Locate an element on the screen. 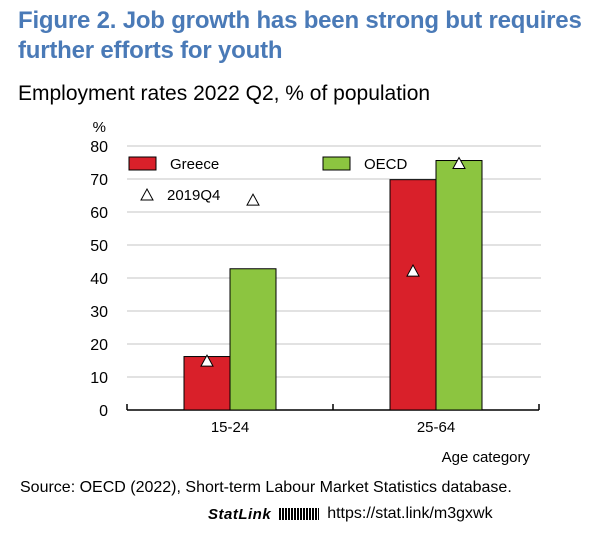 The width and height of the screenshot is (602, 534). x-axis-label: Age category is located at coordinates (486, 457).